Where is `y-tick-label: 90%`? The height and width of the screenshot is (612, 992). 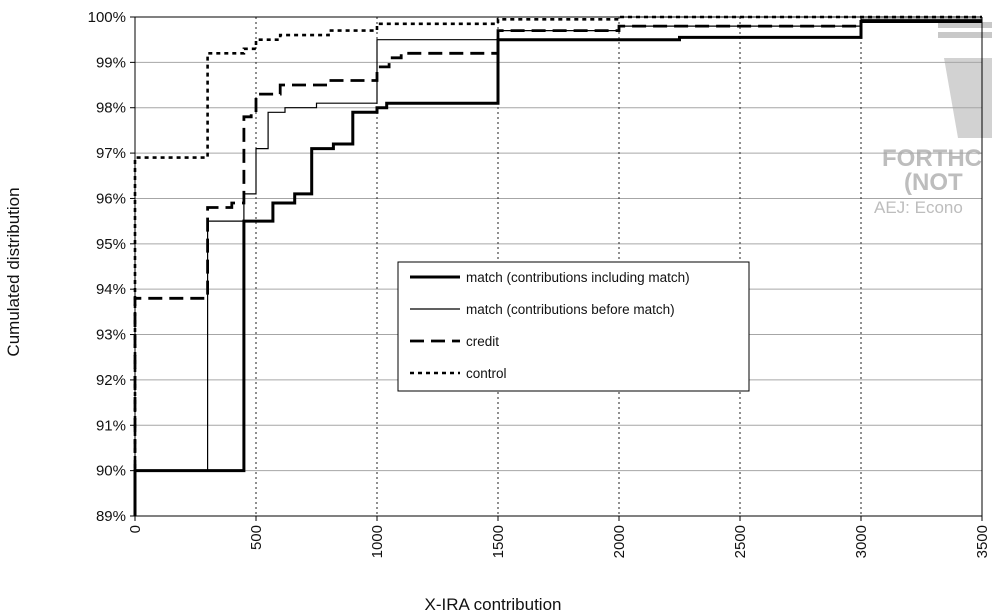
y-tick-label: 90% is located at coordinates (111, 471).